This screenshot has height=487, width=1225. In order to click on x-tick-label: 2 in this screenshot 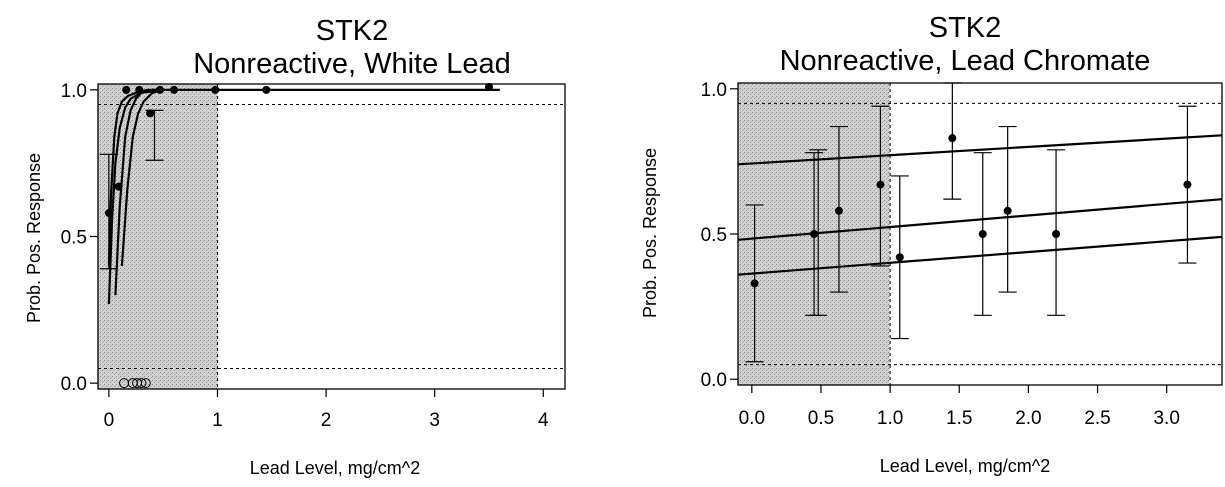, I will do `click(326, 420)`.